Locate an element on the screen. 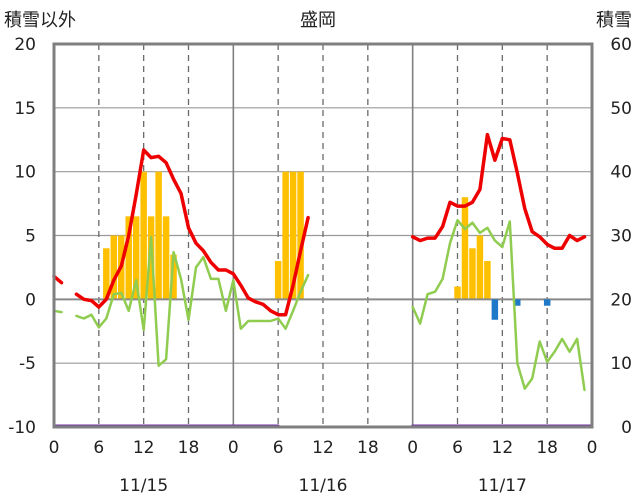 This screenshot has height=501, width=636. date-label: 11/15 is located at coordinates (143, 486).